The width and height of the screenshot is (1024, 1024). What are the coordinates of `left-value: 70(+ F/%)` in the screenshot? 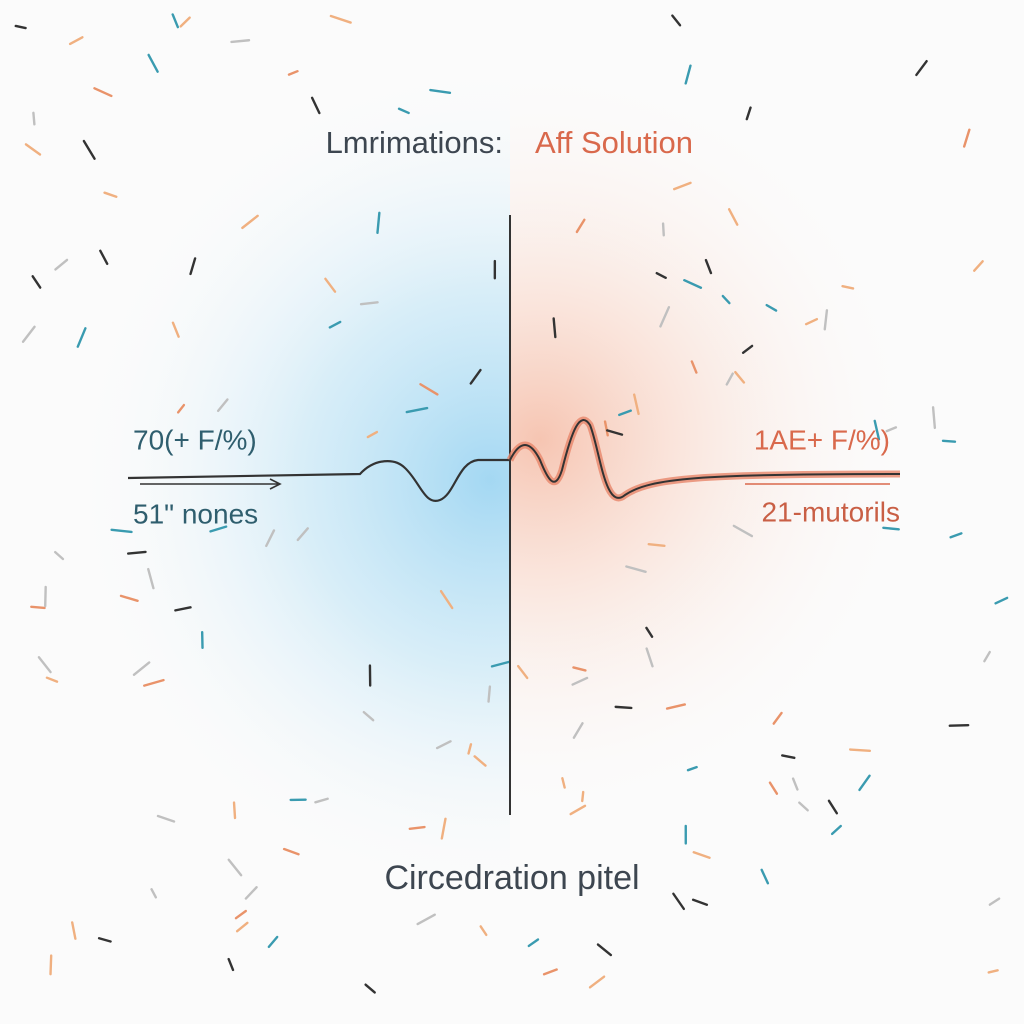 It's located at (195, 439).